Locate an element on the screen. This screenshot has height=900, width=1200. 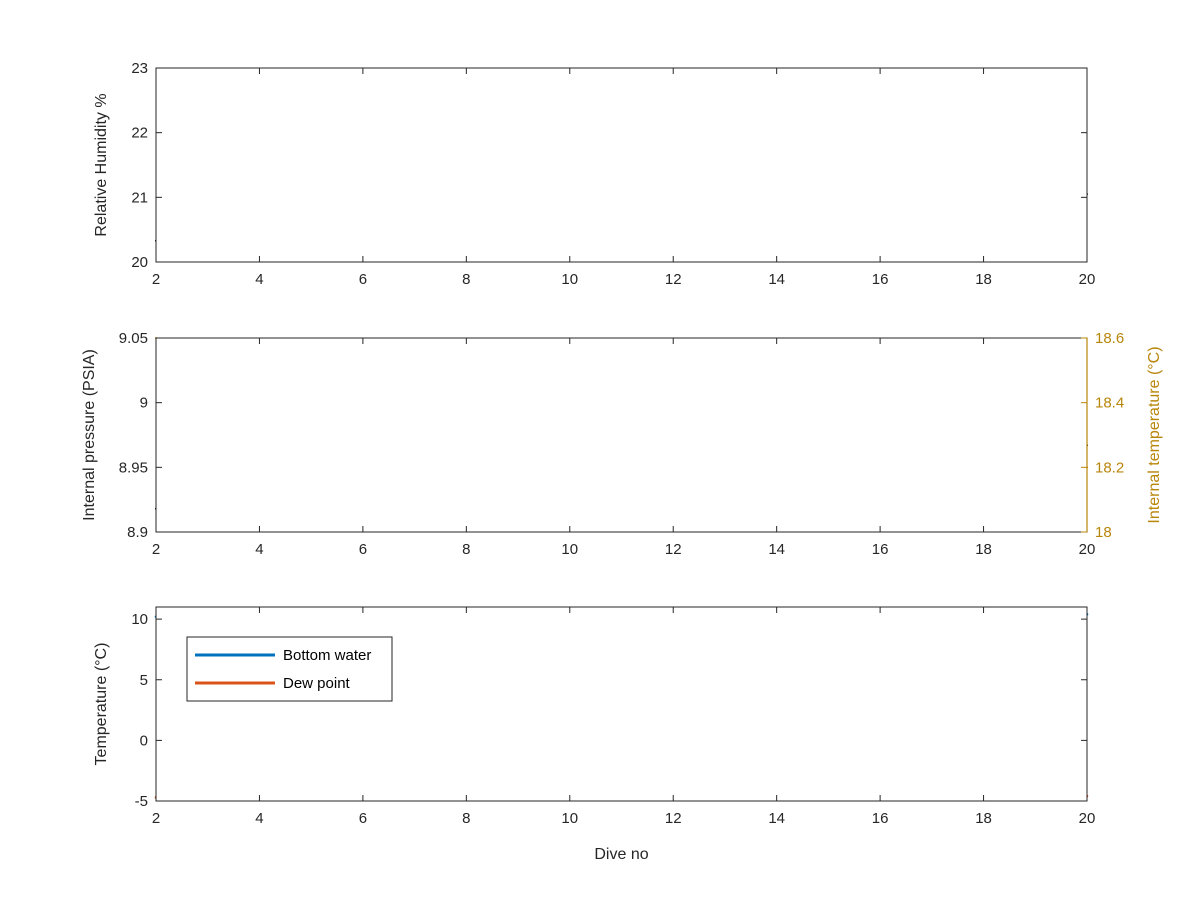
y-right-tick-label: 18 is located at coordinates (1103, 532).